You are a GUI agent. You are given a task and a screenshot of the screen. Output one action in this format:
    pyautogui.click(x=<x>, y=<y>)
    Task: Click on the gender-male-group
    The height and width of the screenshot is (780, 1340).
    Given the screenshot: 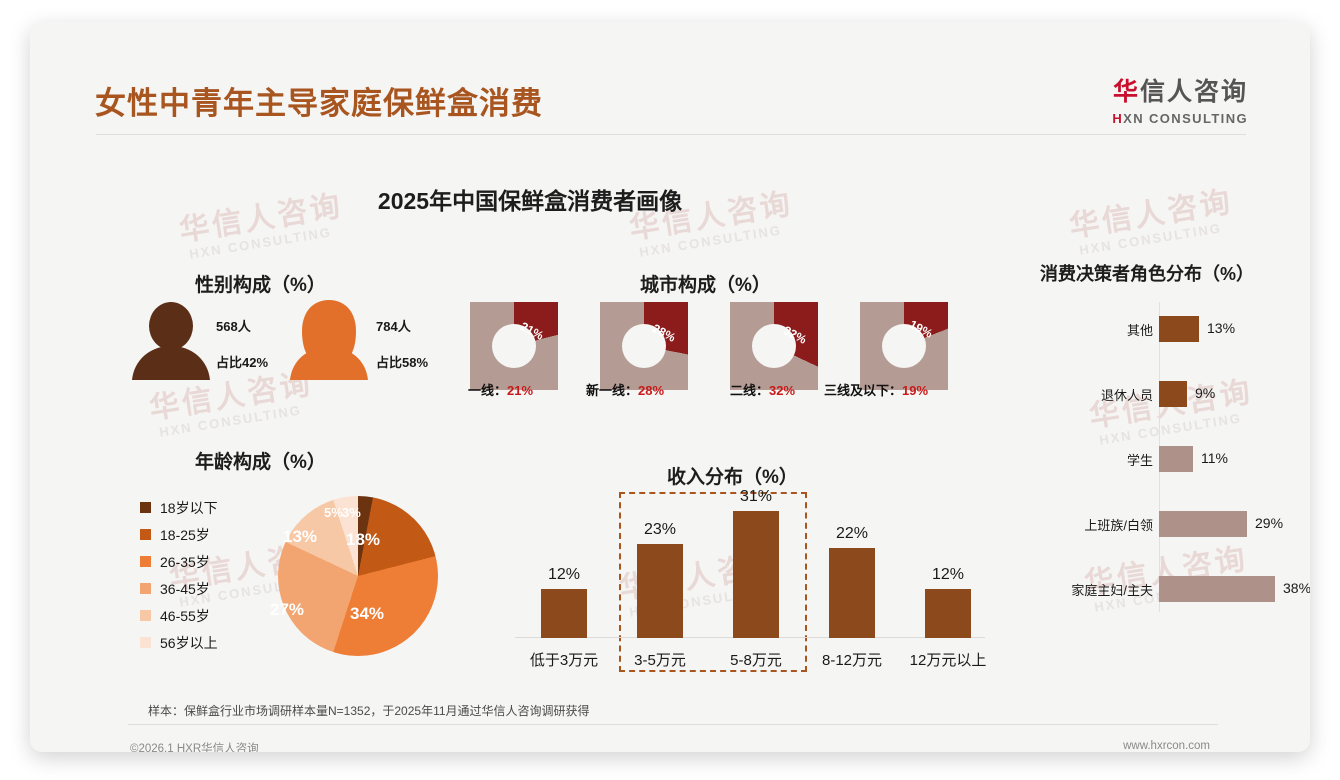 What is the action you would take?
    pyautogui.click(x=171, y=343)
    